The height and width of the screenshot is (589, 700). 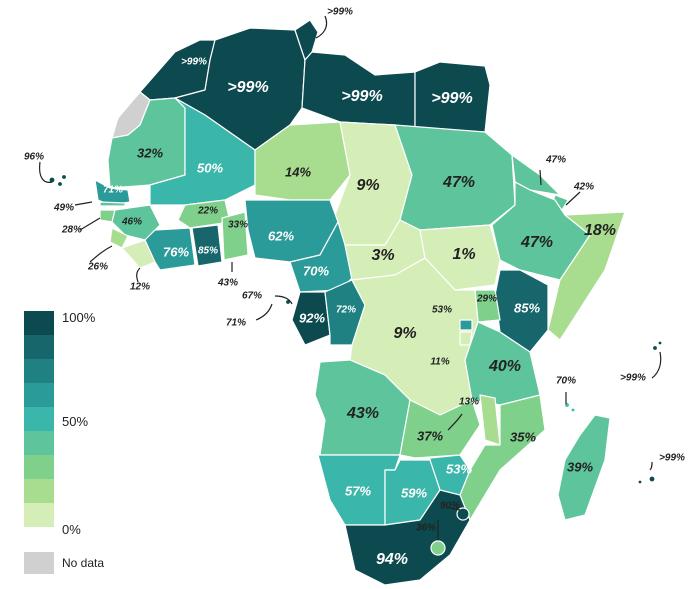 I want to click on label-cameroon: 70%, so click(x=316, y=271).